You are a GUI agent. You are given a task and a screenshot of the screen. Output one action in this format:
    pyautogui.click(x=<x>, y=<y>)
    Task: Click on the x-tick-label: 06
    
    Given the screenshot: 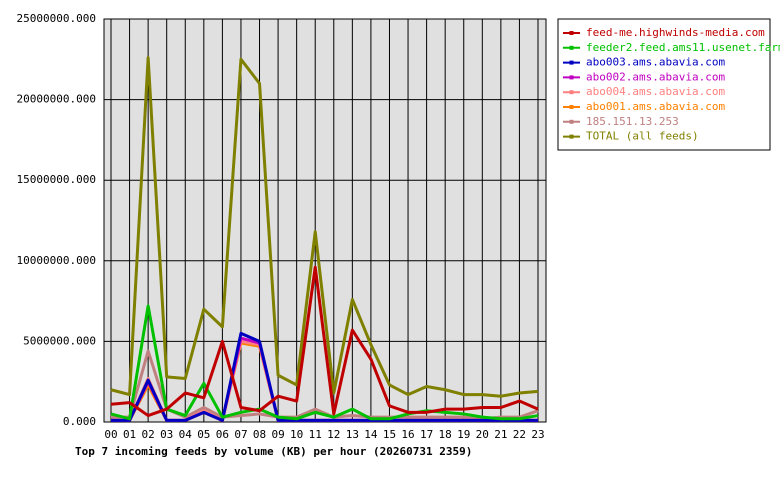 What is the action you would take?
    pyautogui.click(x=222, y=434)
    